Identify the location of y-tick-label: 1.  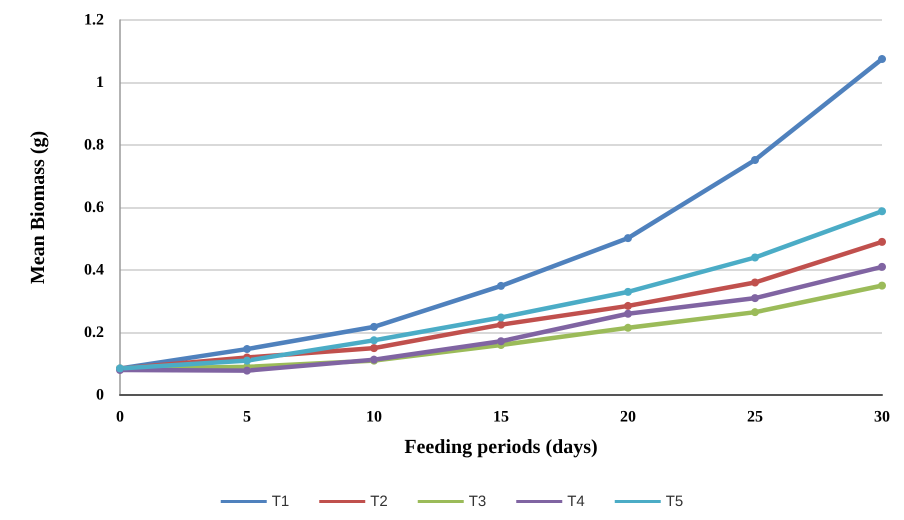
(100, 82).